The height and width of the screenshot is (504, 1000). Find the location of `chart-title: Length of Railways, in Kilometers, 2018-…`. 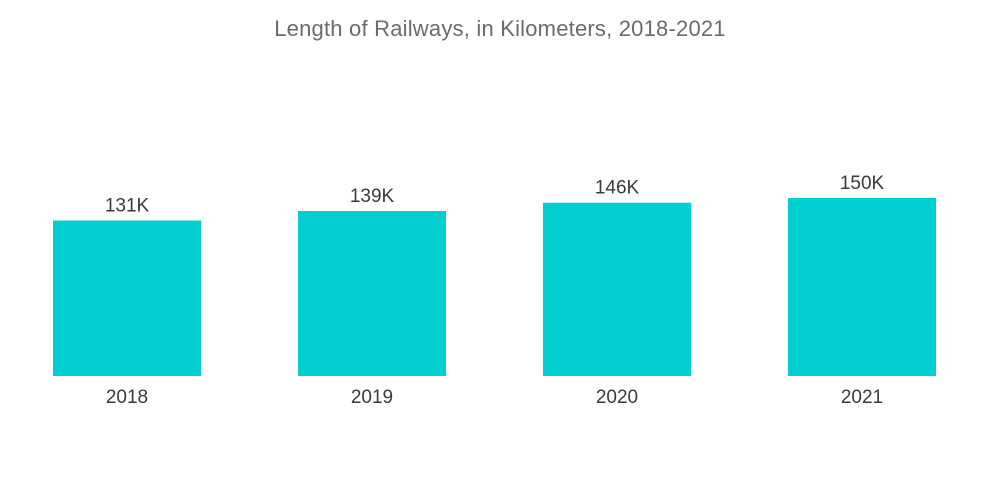

chart-title: Length of Railways, in Kilometers, 2018-… is located at coordinates (500, 28).